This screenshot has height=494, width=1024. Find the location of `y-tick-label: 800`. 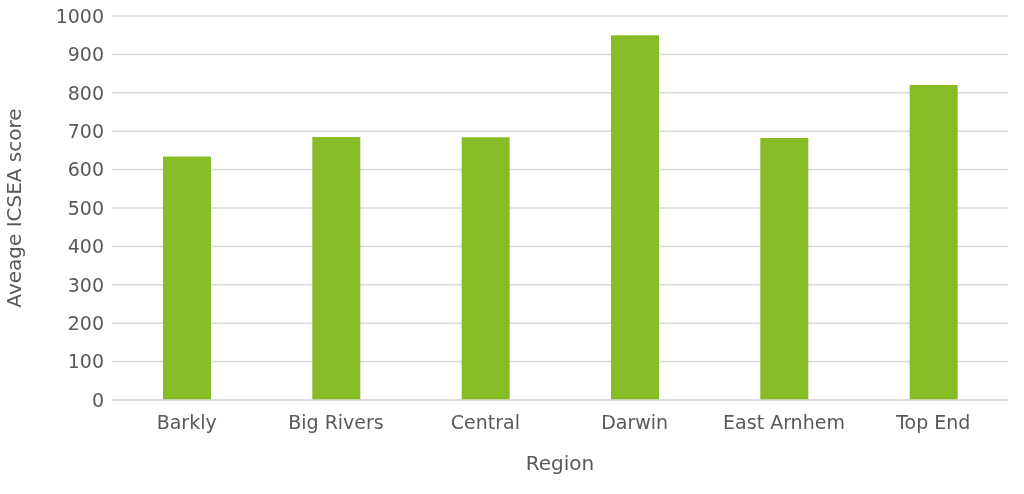

y-tick-label: 800 is located at coordinates (85, 92).